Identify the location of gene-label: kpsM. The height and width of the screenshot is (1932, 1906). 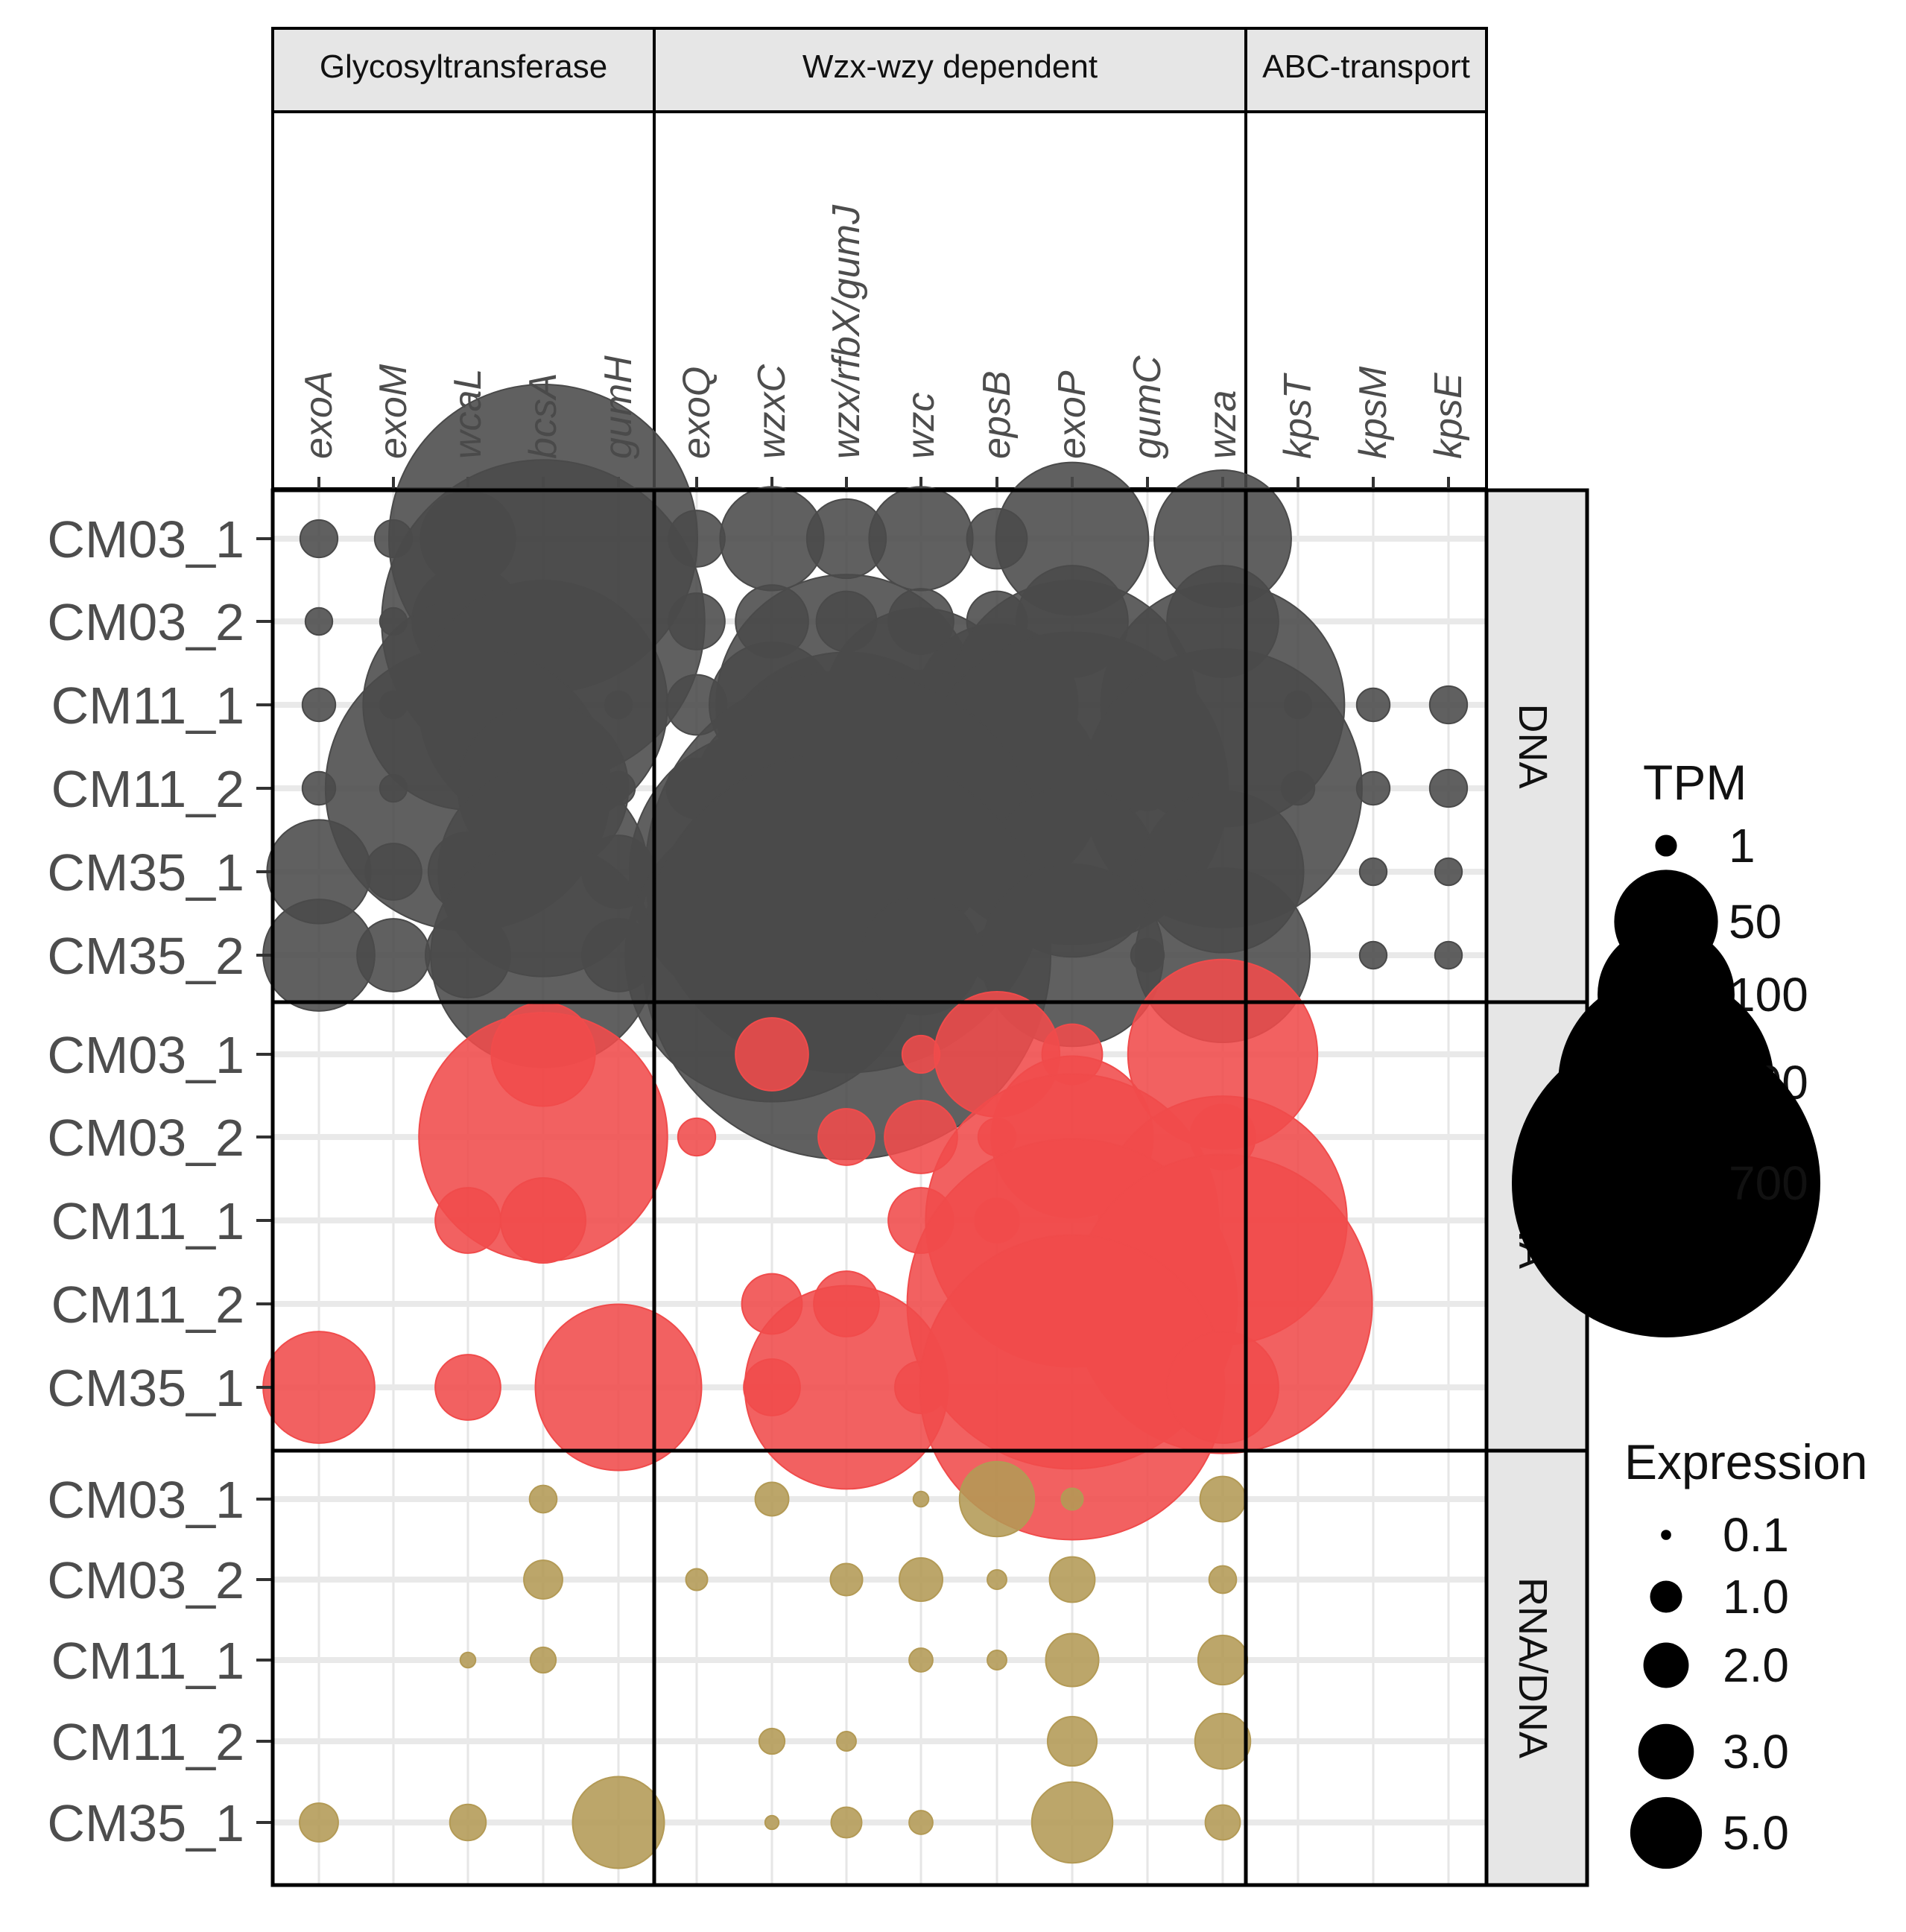
(1373, 413).